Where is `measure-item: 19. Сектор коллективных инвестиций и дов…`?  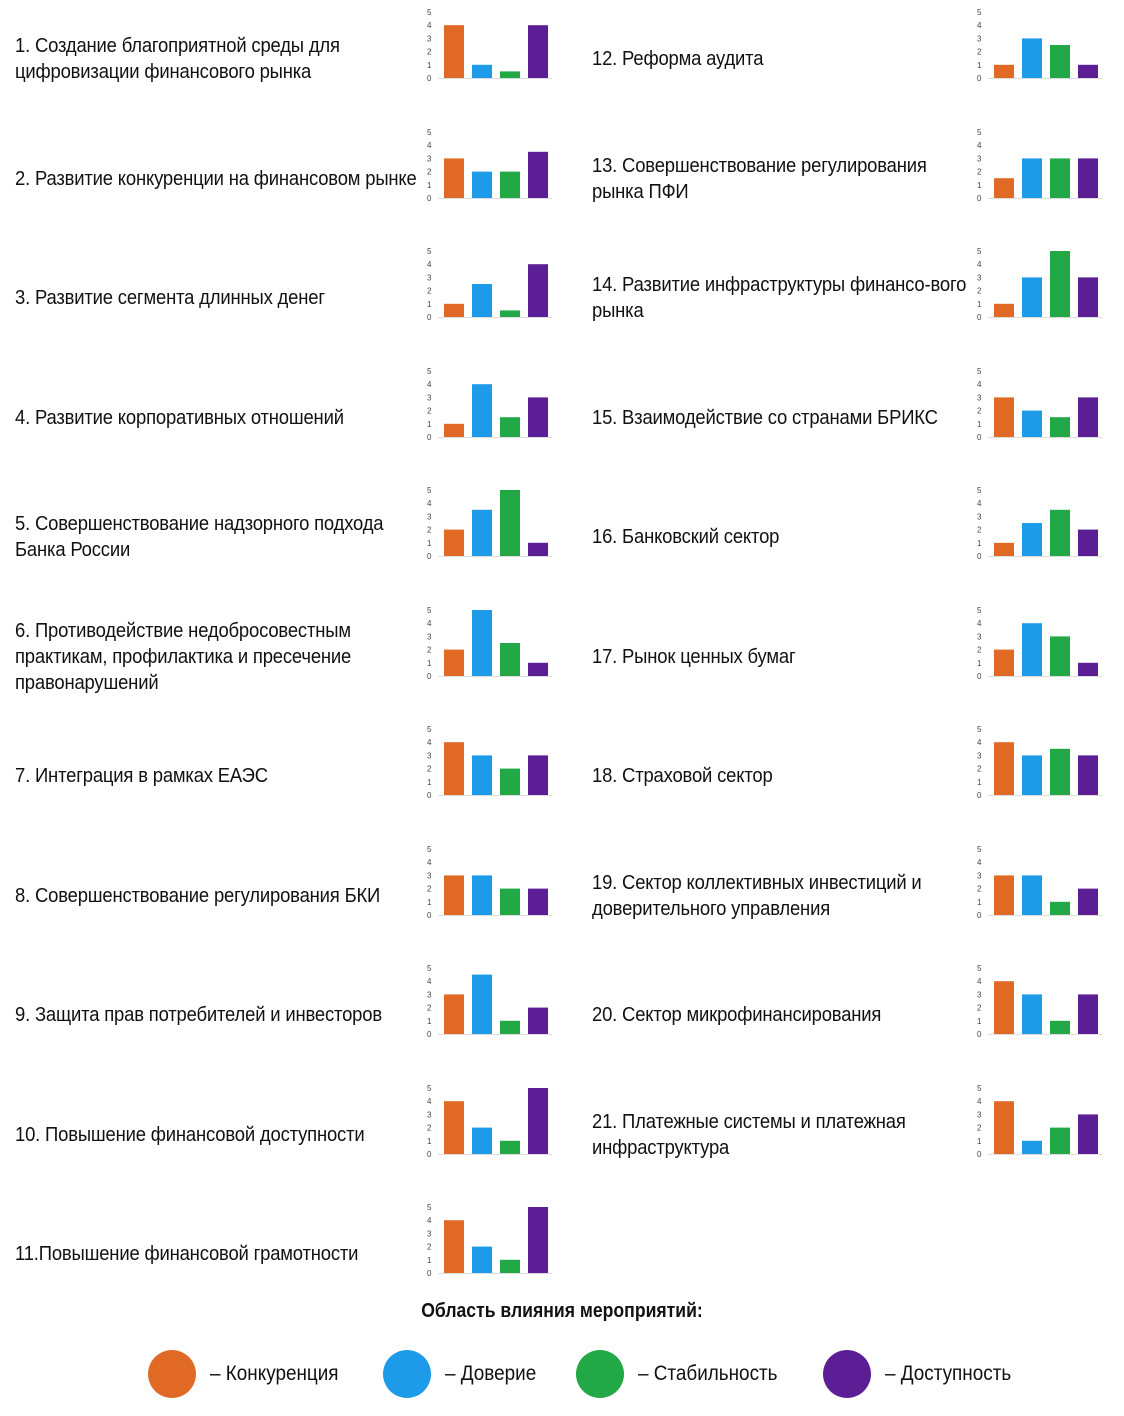
measure-item: 19. Сектор коллективных инвестиций и дов… is located at coordinates (802, 896).